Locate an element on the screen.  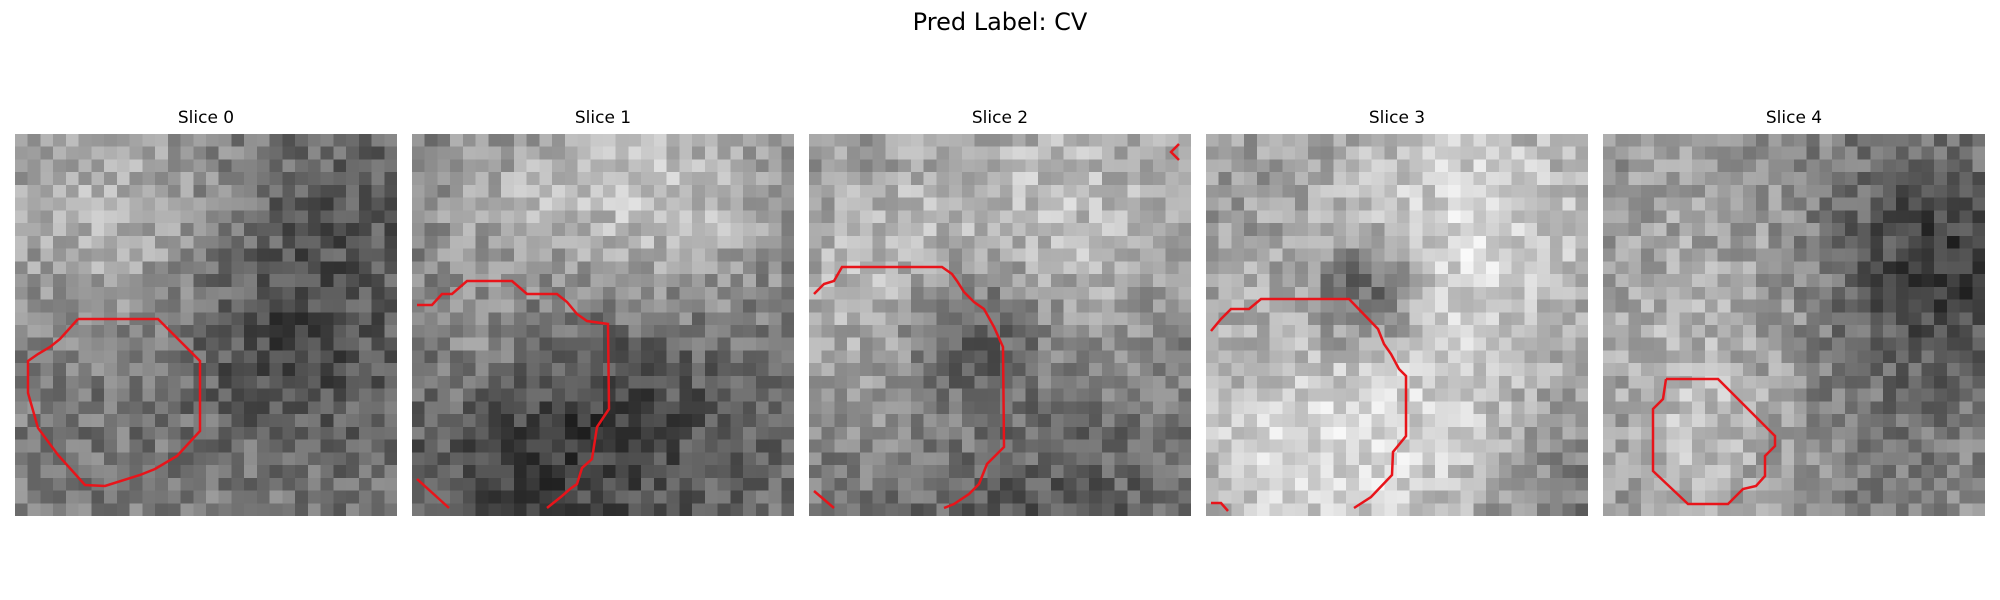
slice-title: Slice 3 is located at coordinates (1397, 118).